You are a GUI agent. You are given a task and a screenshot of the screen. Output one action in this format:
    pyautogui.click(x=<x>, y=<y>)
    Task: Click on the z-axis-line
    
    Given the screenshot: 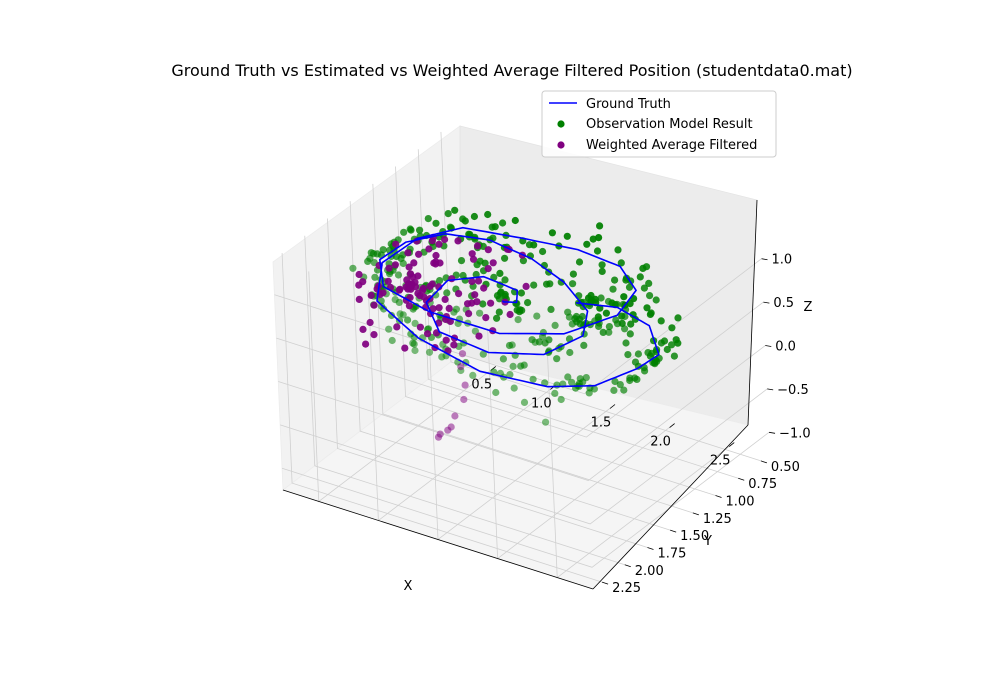 What is the action you would take?
    pyautogui.click(x=752, y=312)
    